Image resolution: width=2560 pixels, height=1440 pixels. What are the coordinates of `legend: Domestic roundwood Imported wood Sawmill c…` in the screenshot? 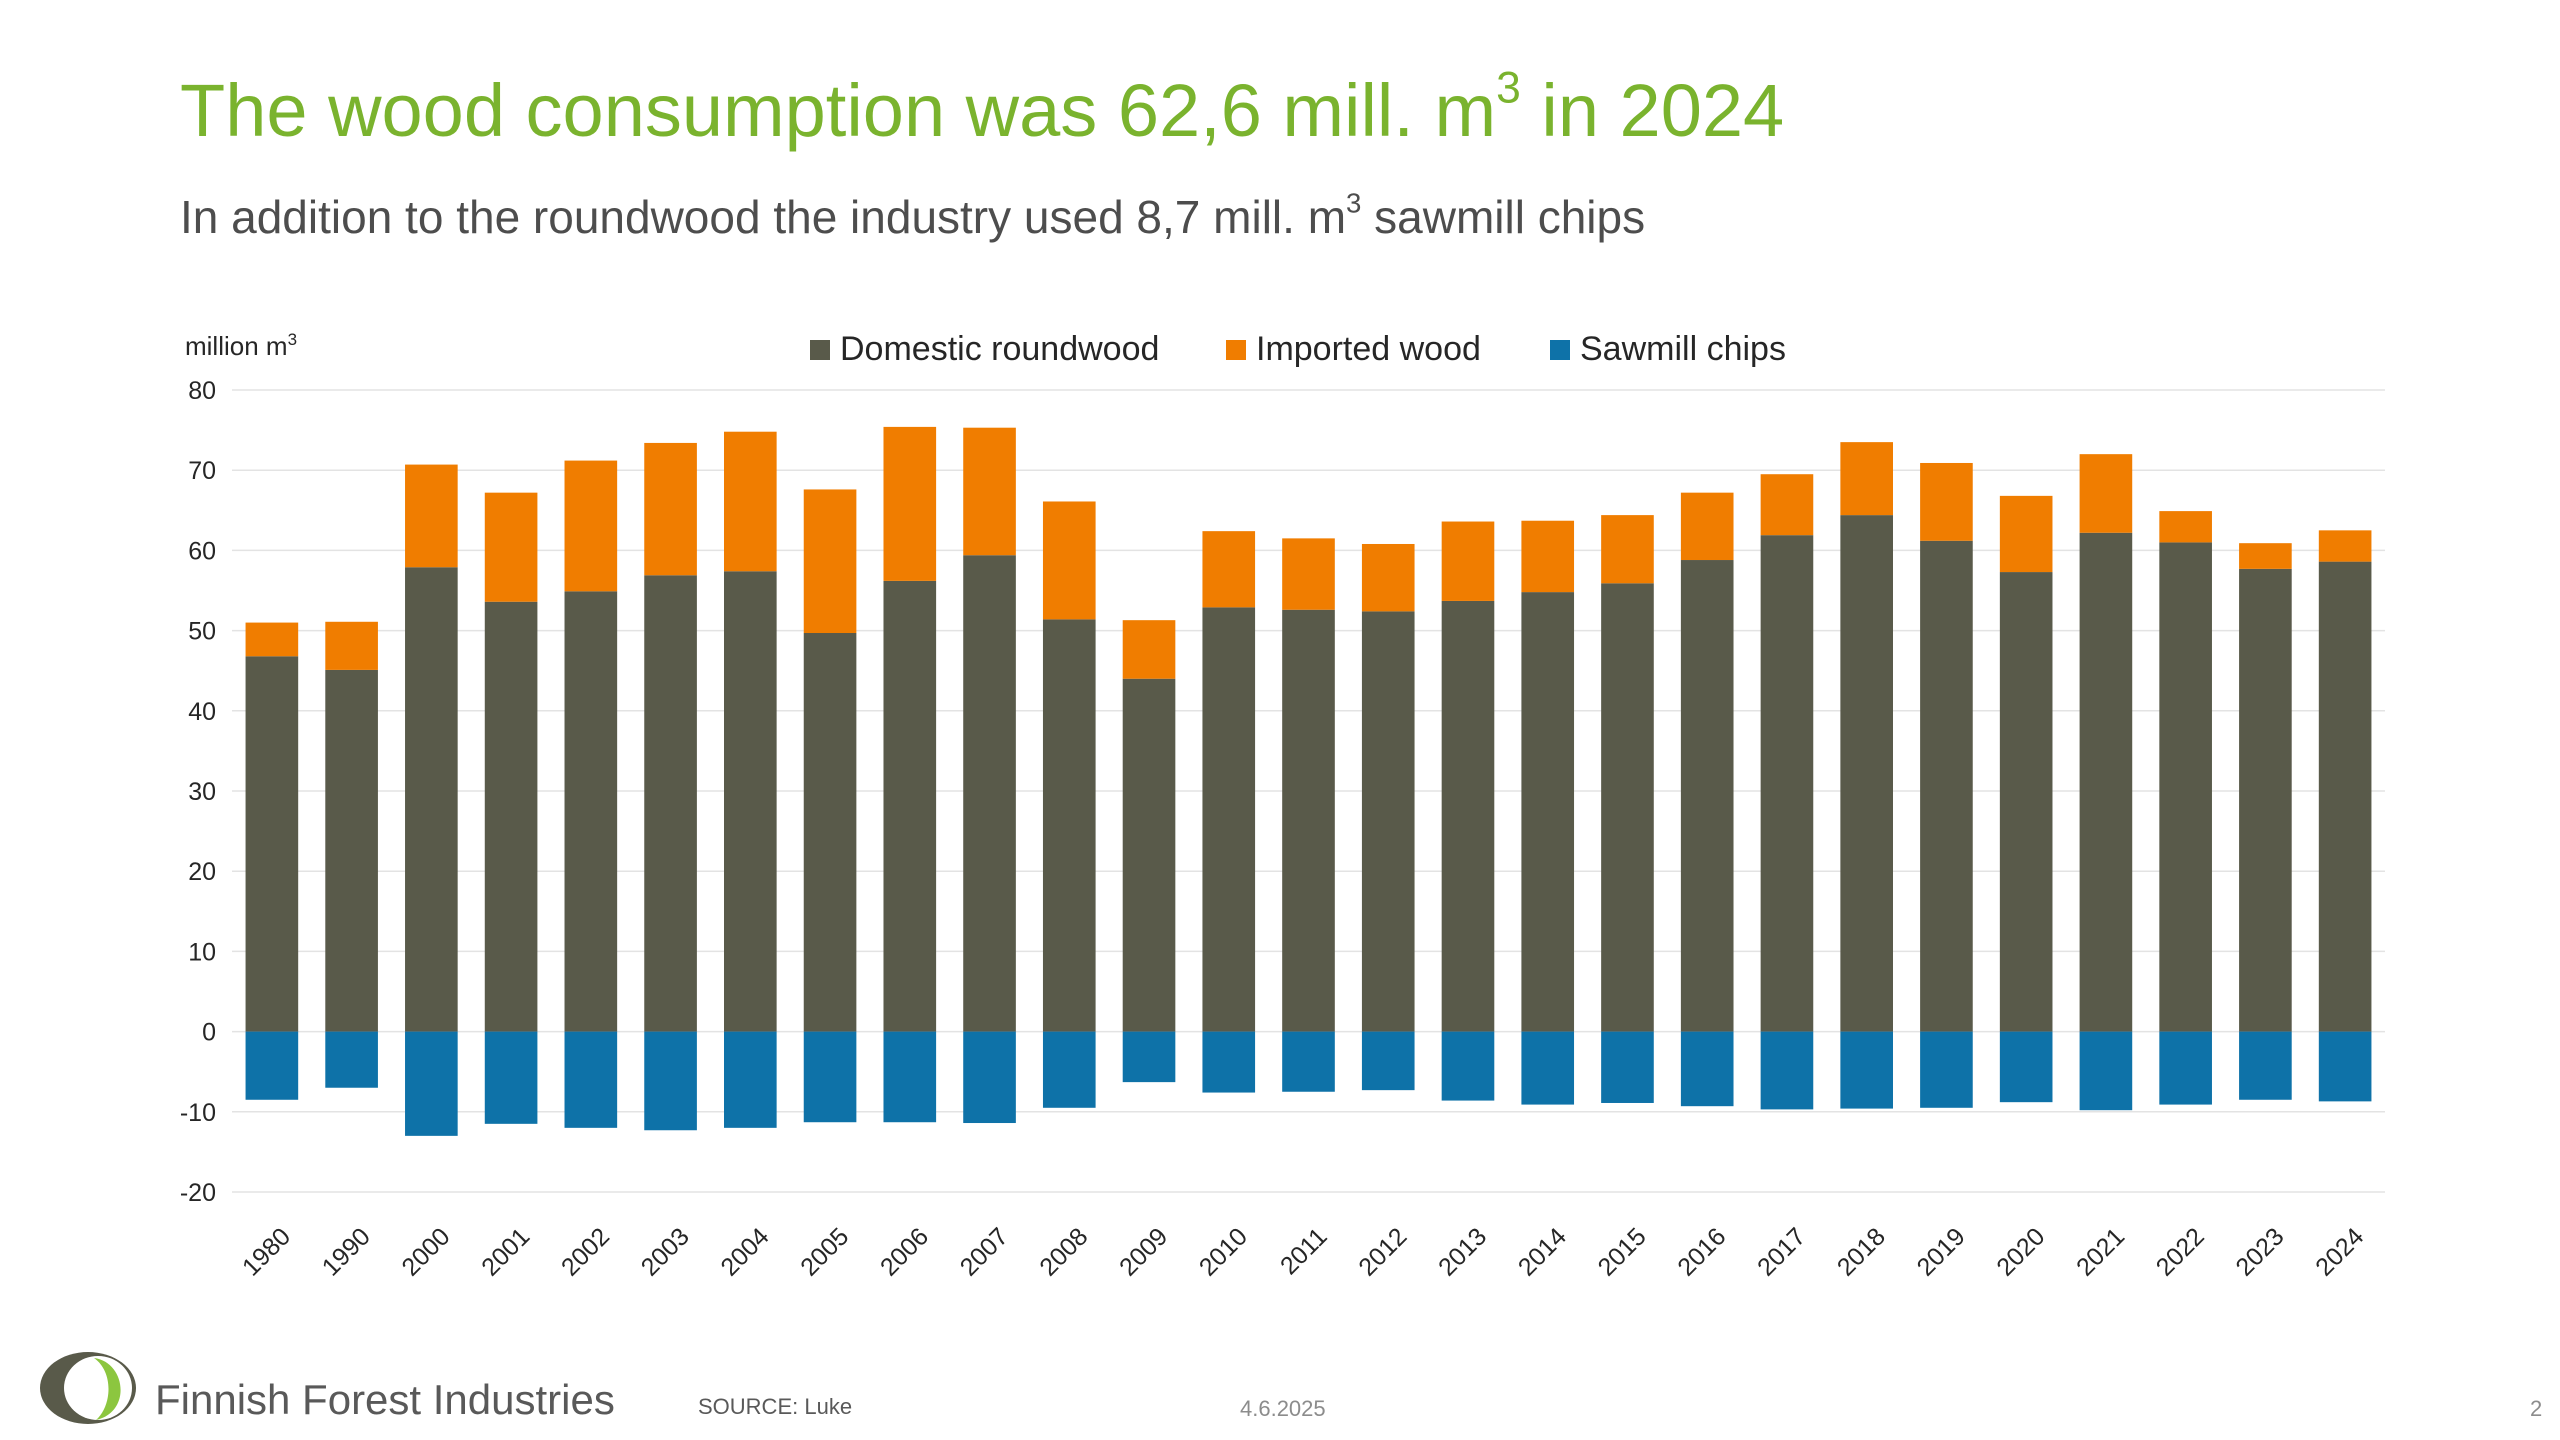 It's located at (1298, 349).